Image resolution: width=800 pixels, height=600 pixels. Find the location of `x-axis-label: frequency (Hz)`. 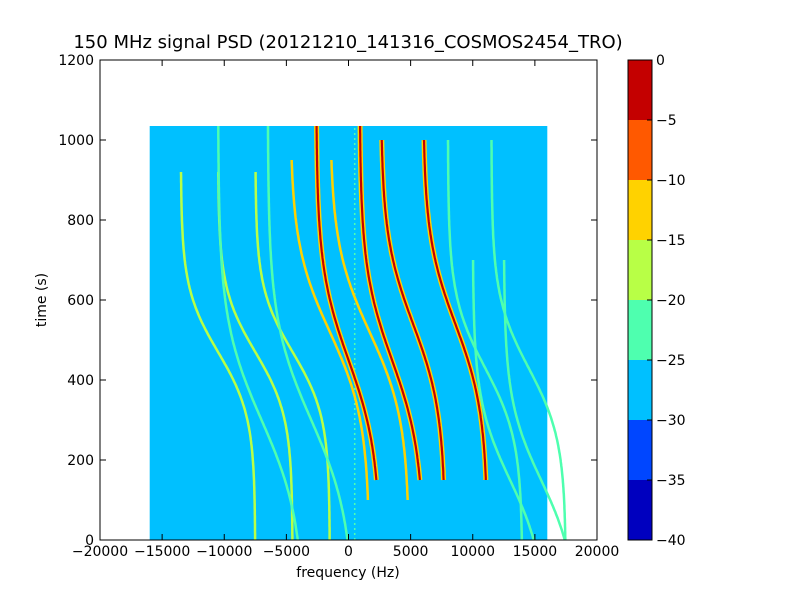

x-axis-label: frequency (Hz) is located at coordinates (347, 573).